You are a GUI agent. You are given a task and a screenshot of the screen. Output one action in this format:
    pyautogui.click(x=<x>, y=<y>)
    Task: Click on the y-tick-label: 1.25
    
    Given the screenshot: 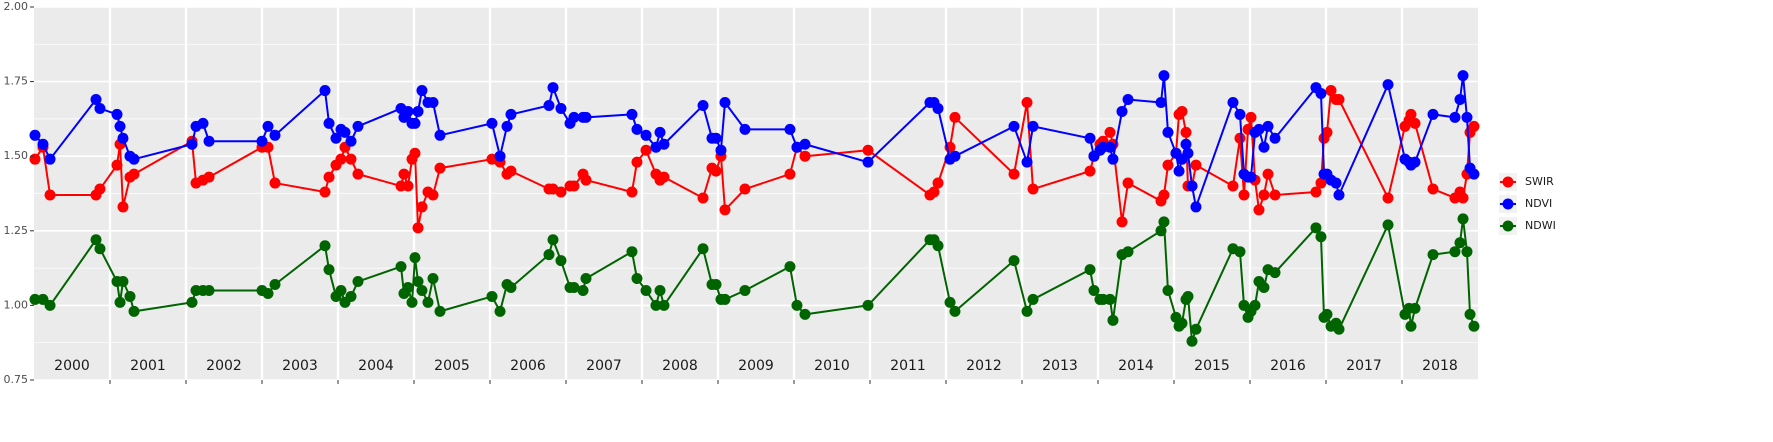 What is the action you would take?
    pyautogui.click(x=16, y=230)
    